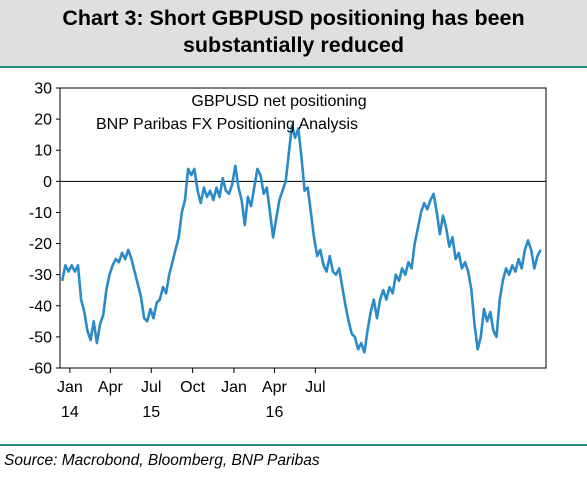  What do you see at coordinates (40, 369) in the screenshot?
I see `y-tick-label: -60` at bounding box center [40, 369].